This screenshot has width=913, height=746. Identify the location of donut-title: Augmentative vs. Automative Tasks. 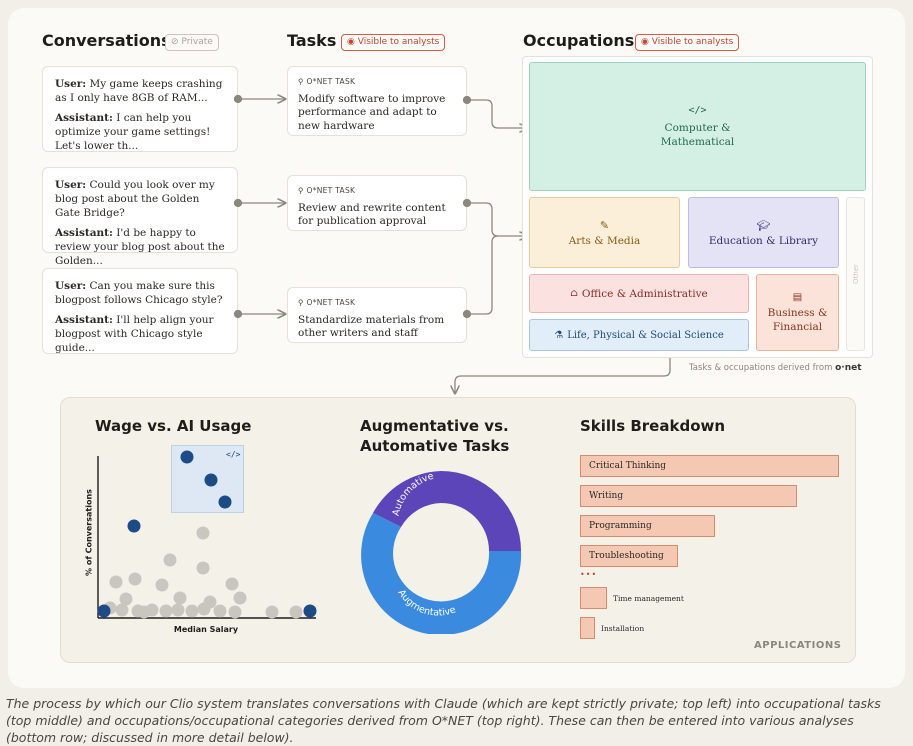
(435, 436).